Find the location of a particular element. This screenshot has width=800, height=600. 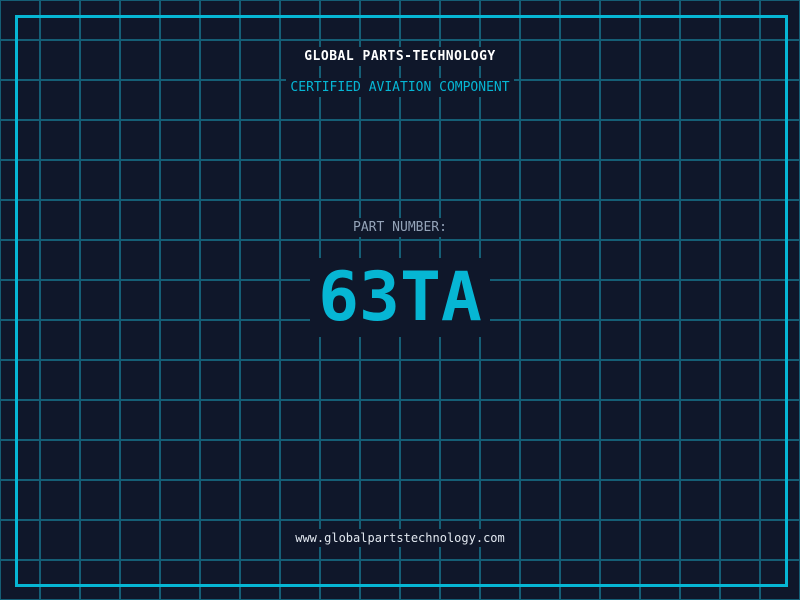

website-url-text: www.globalpartstechnology.com is located at coordinates (400, 538).